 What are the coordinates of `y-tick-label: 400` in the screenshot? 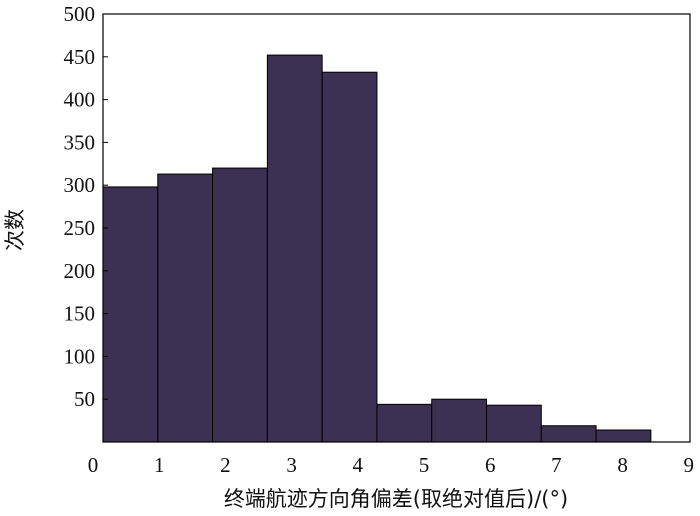 It's located at (80, 100).